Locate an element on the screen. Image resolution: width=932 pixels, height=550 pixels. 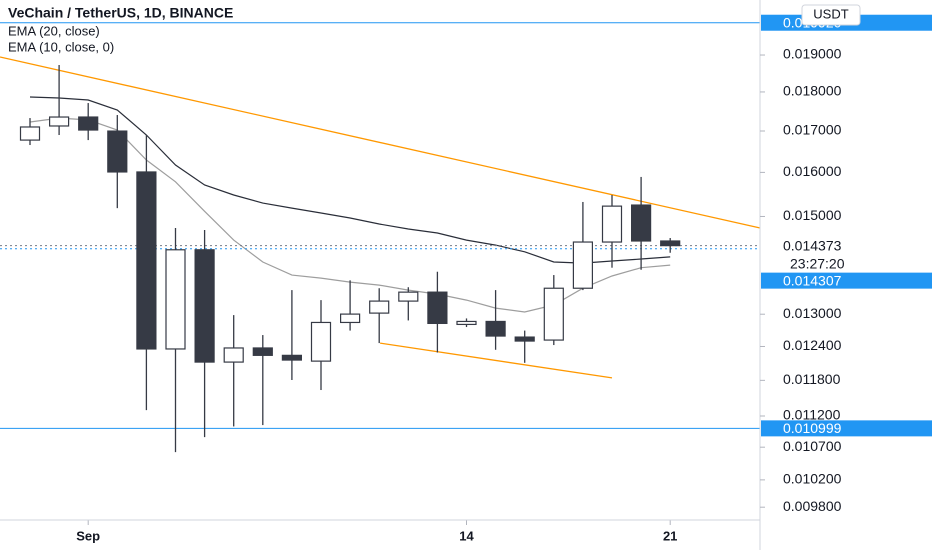
y-tick-label: 0.009800 is located at coordinates (812, 506).